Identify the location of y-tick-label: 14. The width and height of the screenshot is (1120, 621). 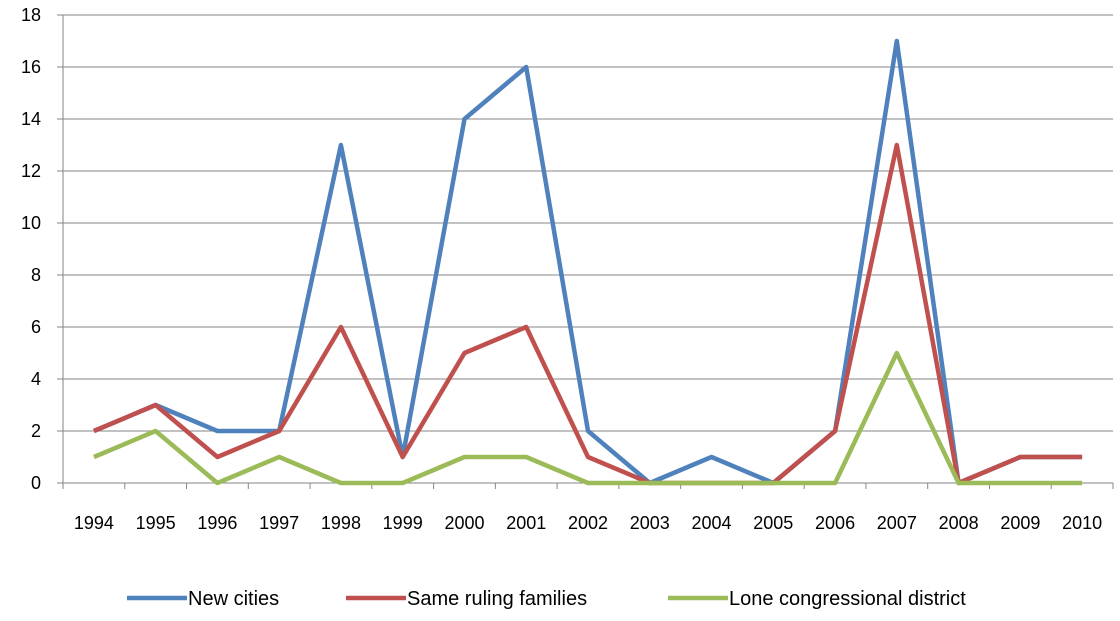
(31, 119).